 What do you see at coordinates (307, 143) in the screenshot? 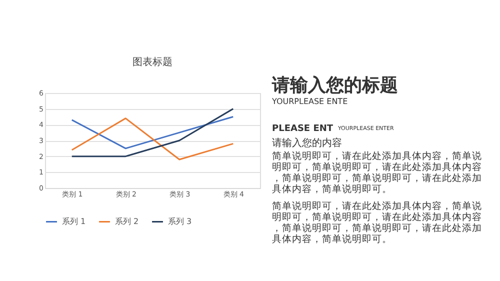
I see `text: 请输入您的内容` at bounding box center [307, 143].